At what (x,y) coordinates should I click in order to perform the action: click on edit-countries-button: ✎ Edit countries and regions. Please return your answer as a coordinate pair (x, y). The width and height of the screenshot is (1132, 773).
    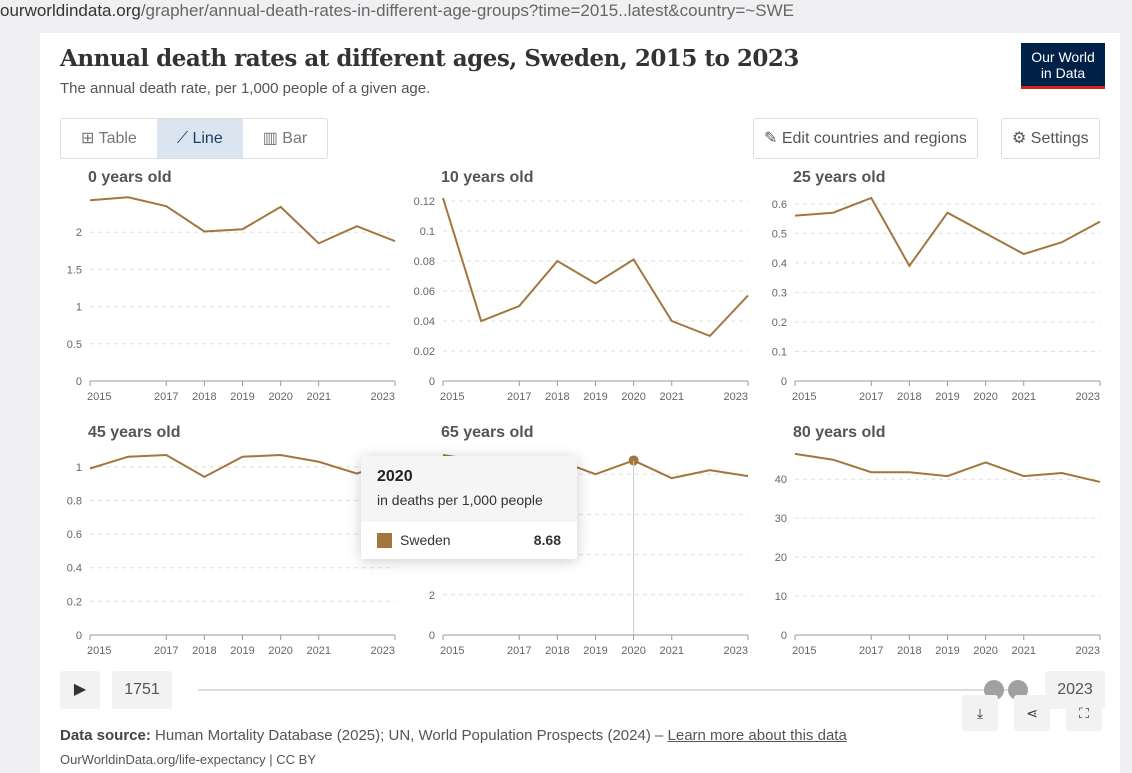
    Looking at the image, I should click on (865, 138).